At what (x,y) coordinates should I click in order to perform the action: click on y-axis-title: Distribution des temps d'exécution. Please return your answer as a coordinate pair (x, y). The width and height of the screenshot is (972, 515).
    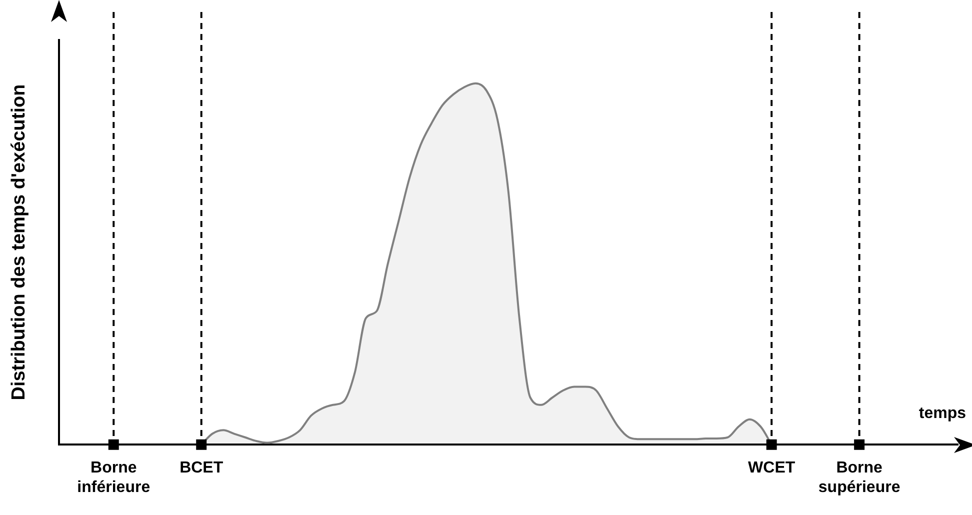
    Looking at the image, I should click on (19, 242).